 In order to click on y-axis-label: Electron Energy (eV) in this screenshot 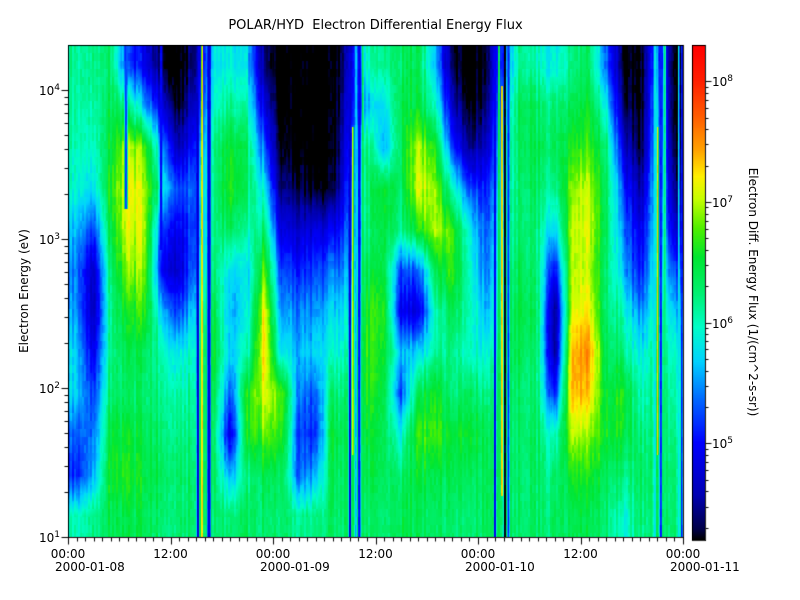, I will do `click(24, 291)`.